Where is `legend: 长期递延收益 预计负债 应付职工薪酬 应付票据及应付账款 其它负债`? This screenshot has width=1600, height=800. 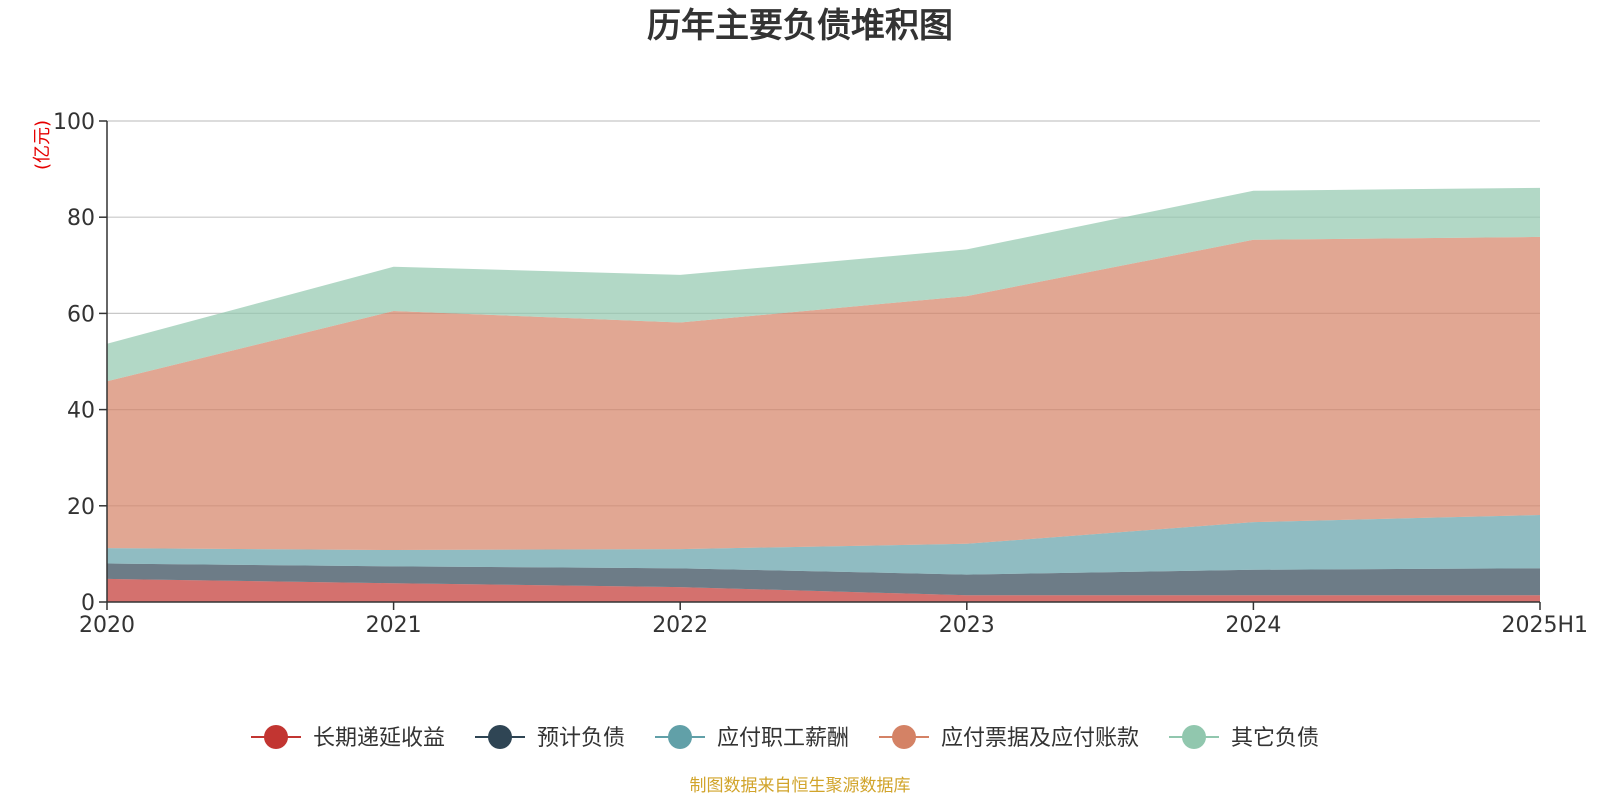
legend: 长期递延收益 预计负债 应付职工薪酬 应付票据及应付账款 其它负债 is located at coordinates (785, 738).